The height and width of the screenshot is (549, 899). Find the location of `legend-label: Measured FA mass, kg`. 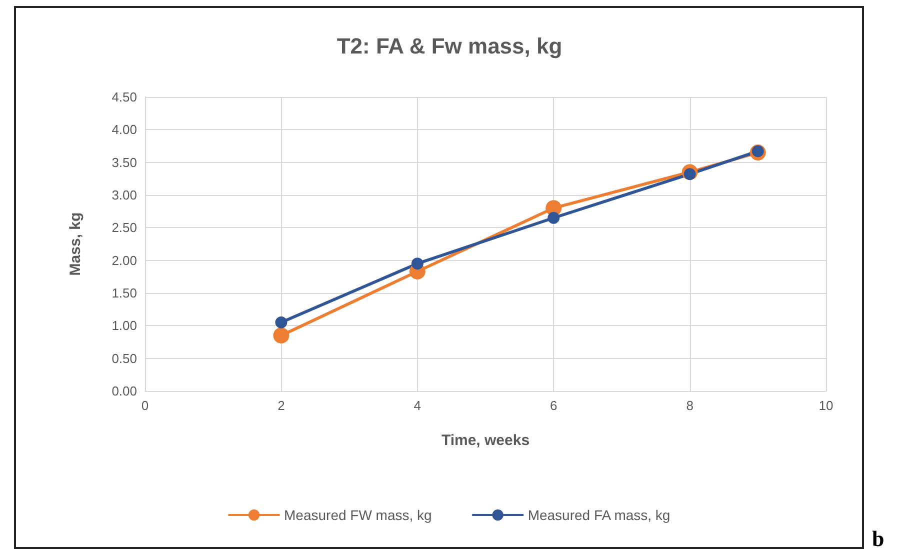

legend-label: Measured FA mass, kg is located at coordinates (599, 515).